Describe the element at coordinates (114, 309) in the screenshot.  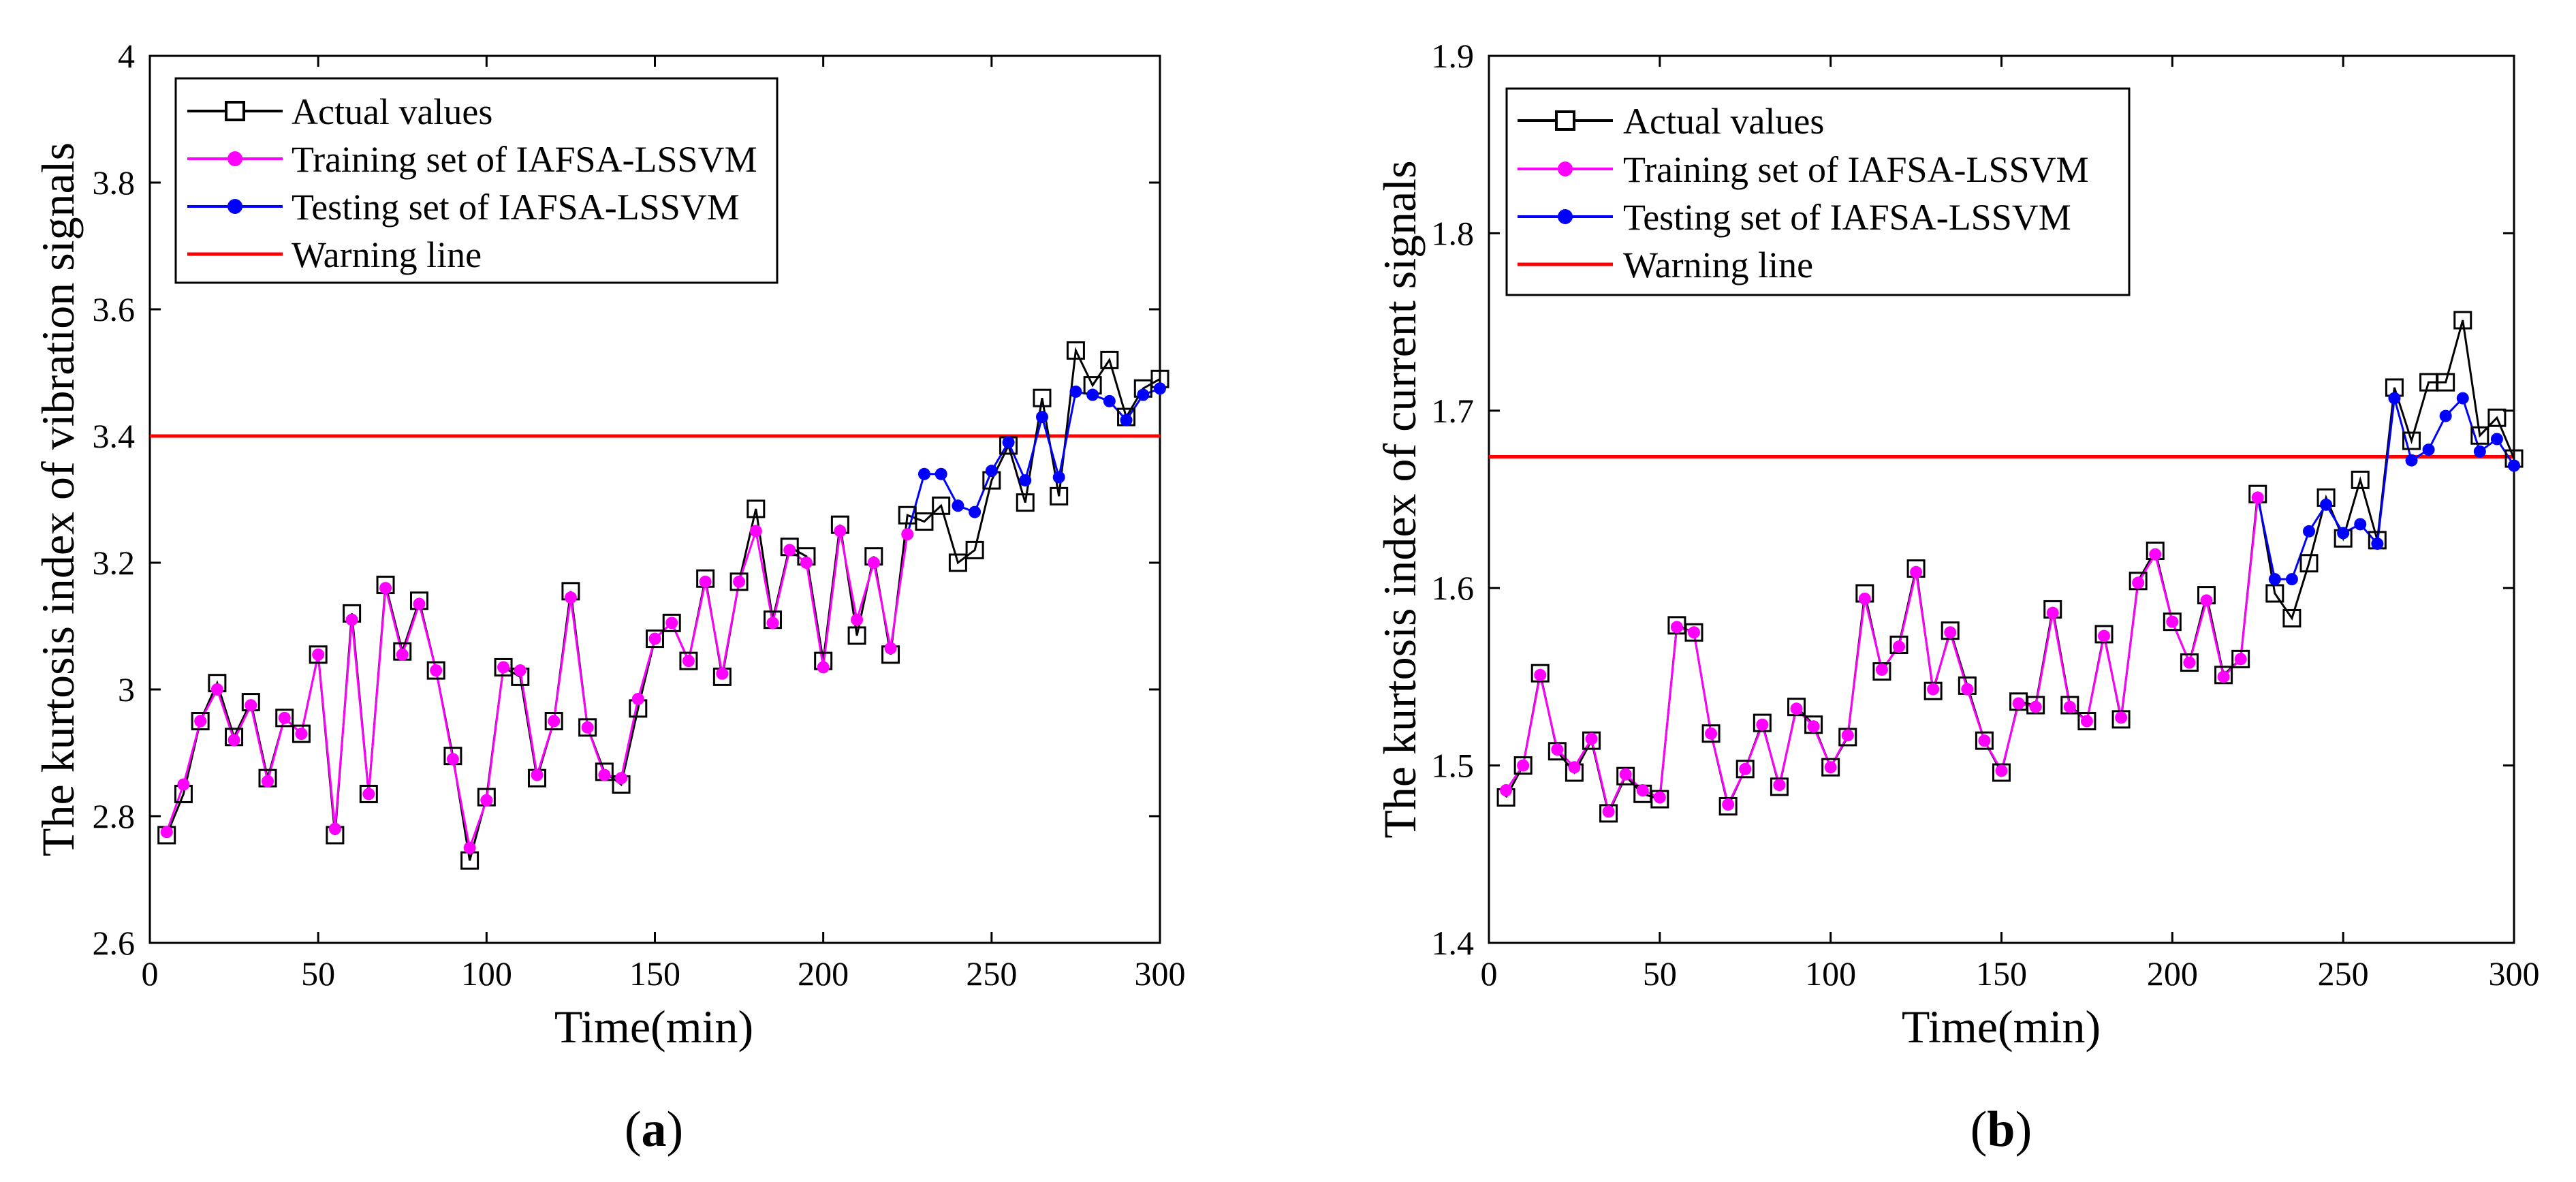
I see `chart-a-ytick-label: 3.6` at that location.